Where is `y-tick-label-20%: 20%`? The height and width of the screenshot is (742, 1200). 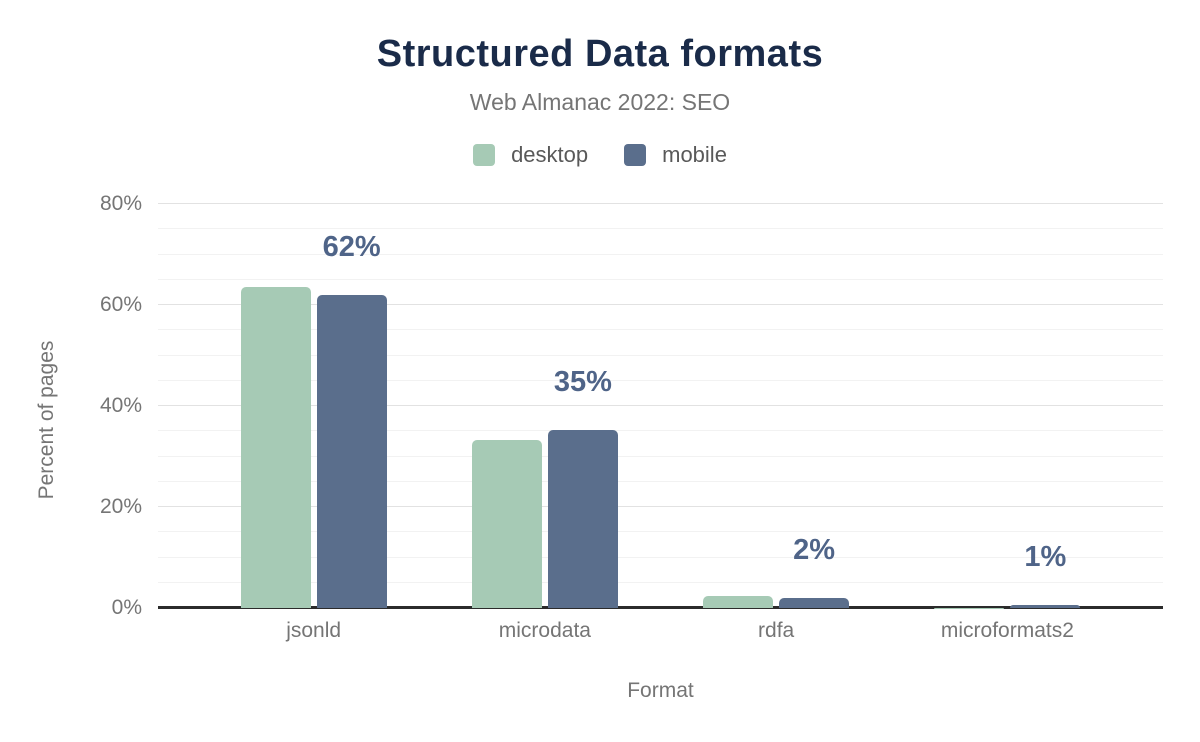 y-tick-label-20%: 20% is located at coordinates (120, 506).